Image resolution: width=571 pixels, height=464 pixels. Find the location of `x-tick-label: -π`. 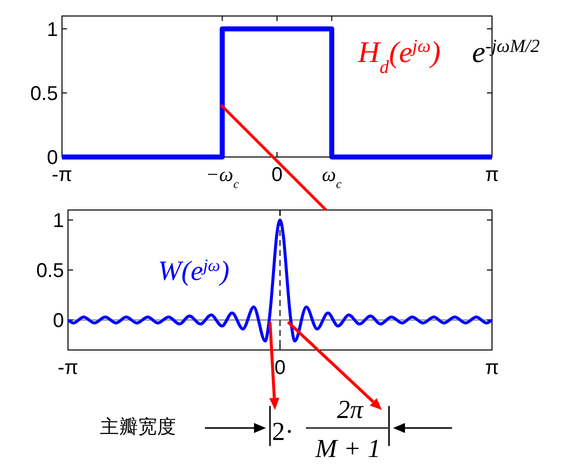

x-tick-label: -π is located at coordinates (68, 368).